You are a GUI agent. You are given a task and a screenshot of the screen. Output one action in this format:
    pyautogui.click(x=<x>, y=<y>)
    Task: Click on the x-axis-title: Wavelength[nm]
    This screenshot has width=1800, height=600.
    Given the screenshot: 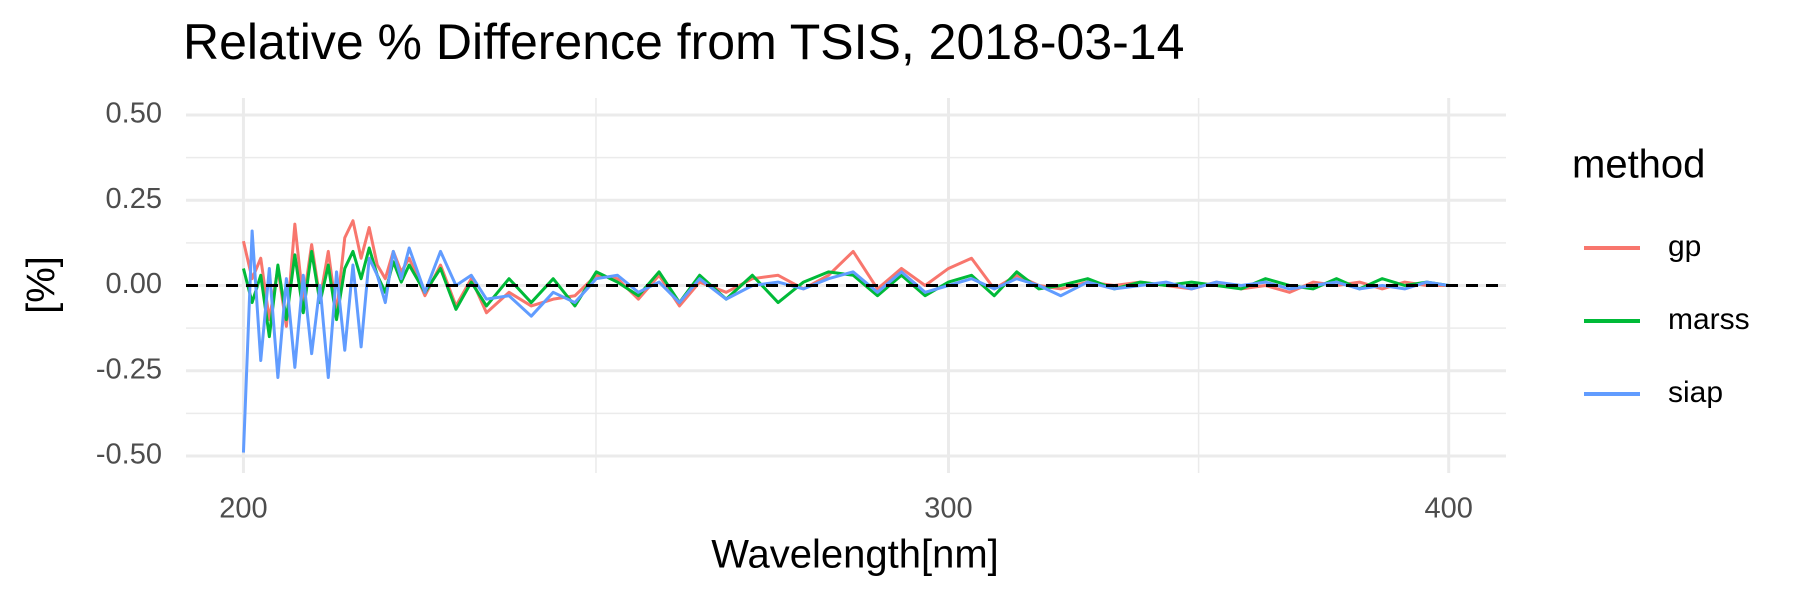 What is the action you would take?
    pyautogui.click(x=855, y=555)
    